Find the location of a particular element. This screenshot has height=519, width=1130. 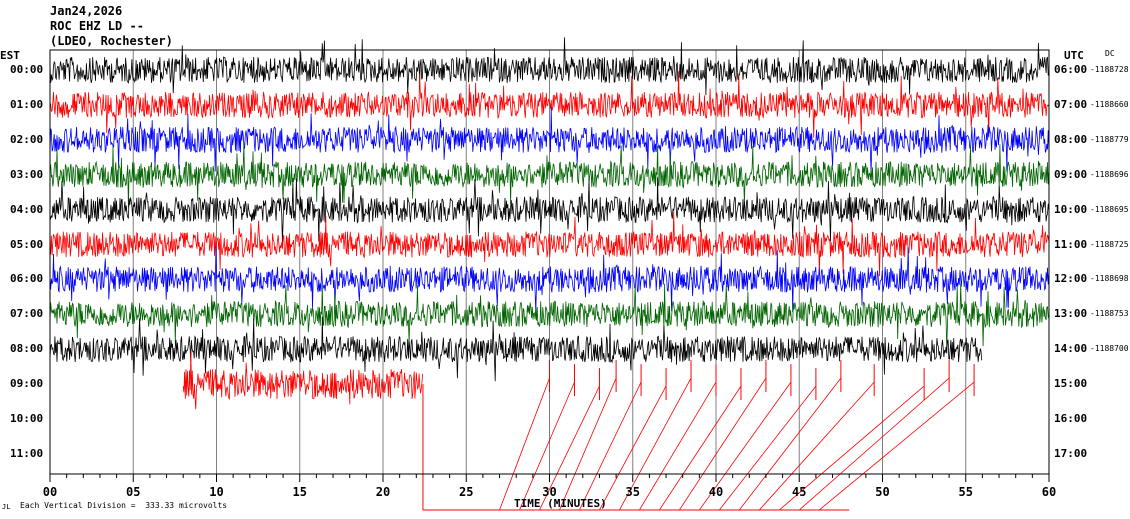

est-hour-label: 08:00 is located at coordinates (27, 349).